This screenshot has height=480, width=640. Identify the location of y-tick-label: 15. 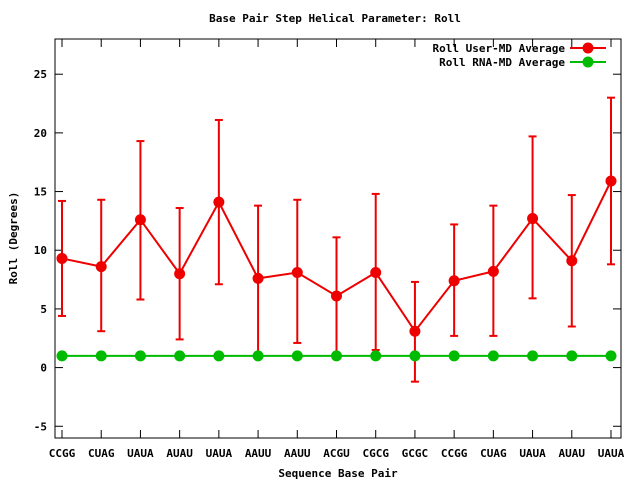
(40, 192).